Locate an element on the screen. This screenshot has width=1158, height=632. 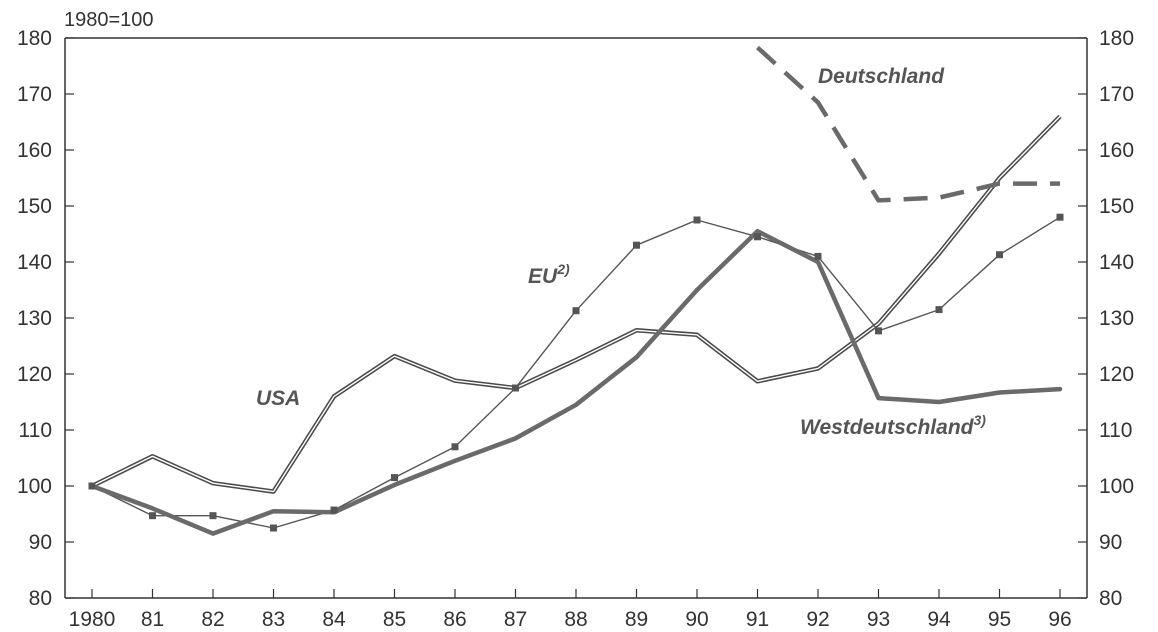
y-tick-label-left: 100 is located at coordinates (34, 486).